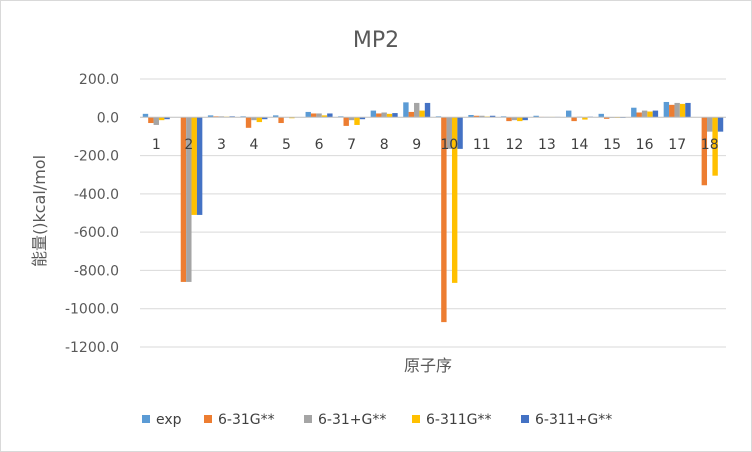 The height and width of the screenshot is (452, 752). Describe the element at coordinates (346, 121) in the screenshot. I see `bar-6-31G**-7` at that location.